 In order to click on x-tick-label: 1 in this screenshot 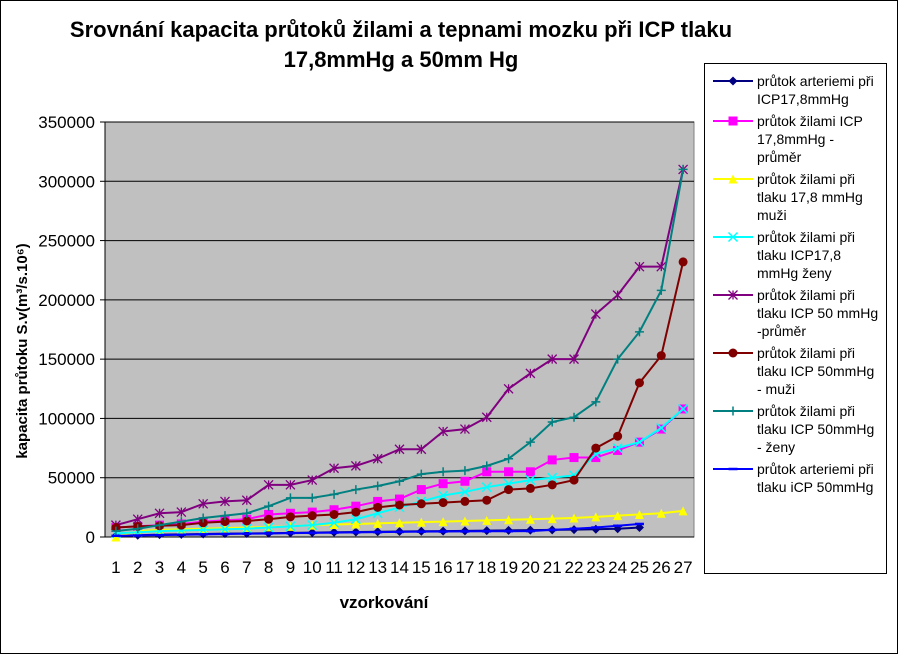, I will do `click(115, 567)`.